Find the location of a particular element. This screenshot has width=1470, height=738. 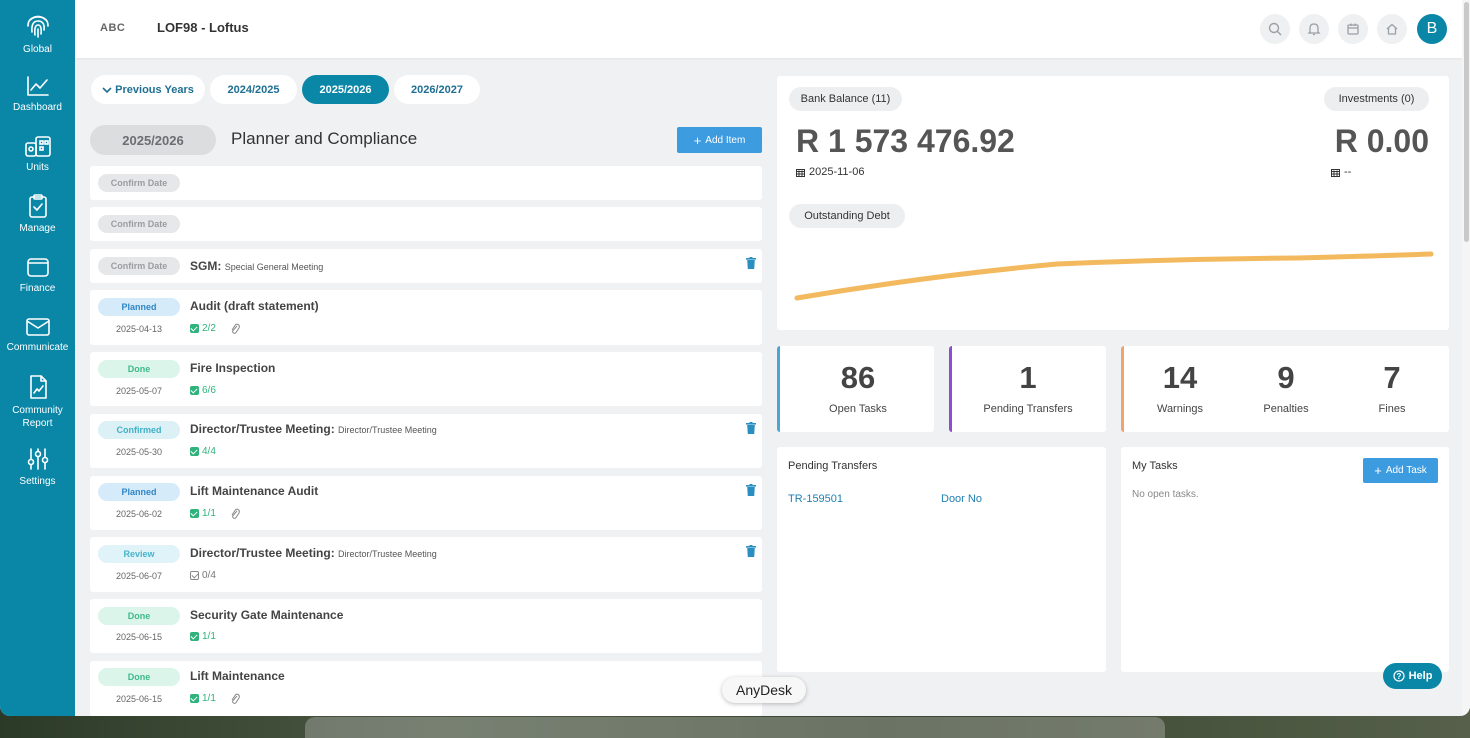

item-subtitle: Special General Meeting is located at coordinates (274, 267).